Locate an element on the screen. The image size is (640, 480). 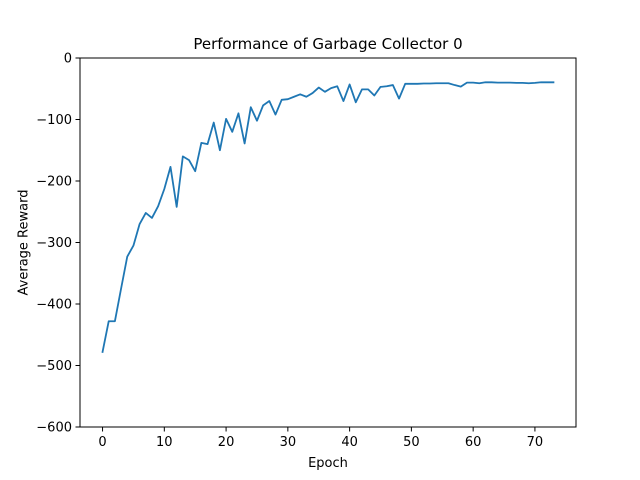
x-tick-label: 10 is located at coordinates (164, 442).